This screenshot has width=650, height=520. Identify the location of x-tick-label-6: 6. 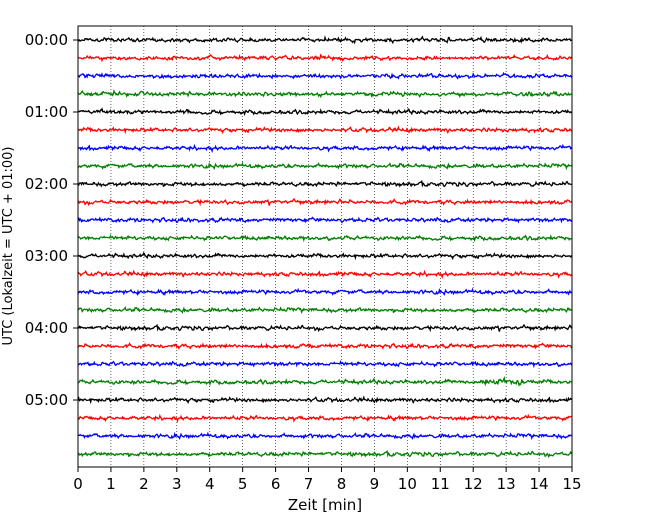
(276, 484).